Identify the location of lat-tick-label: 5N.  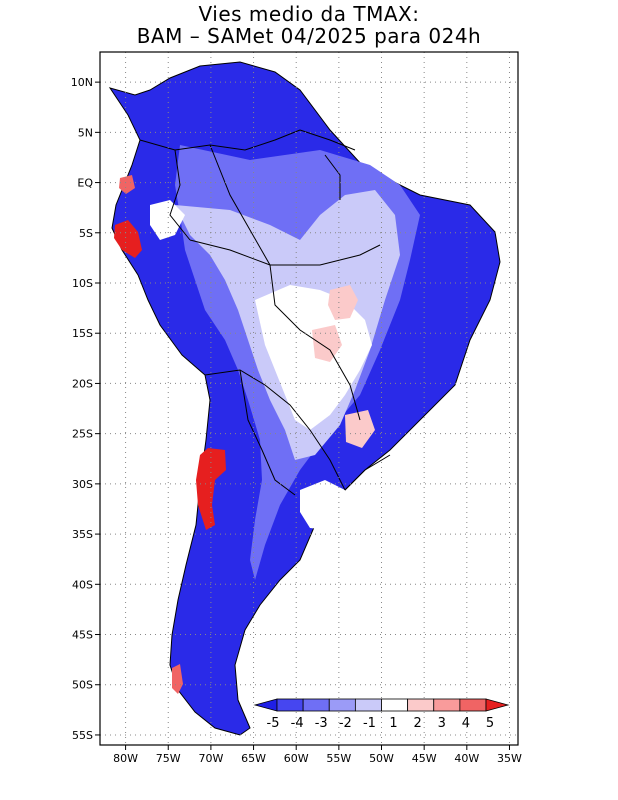
(85, 132).